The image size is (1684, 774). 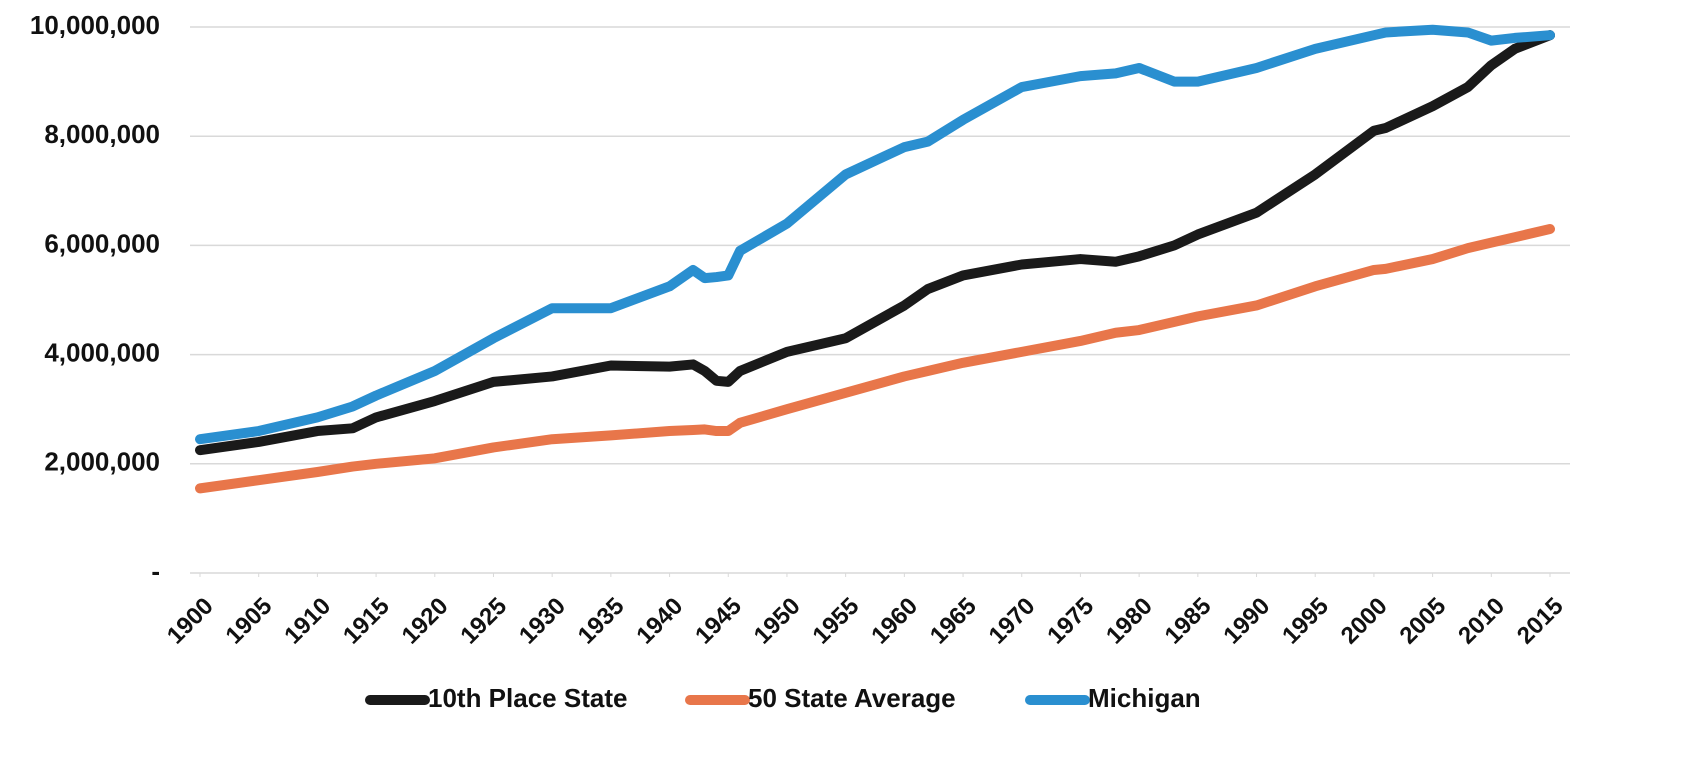 I want to click on x-tick-label: 1910, so click(x=307, y=621).